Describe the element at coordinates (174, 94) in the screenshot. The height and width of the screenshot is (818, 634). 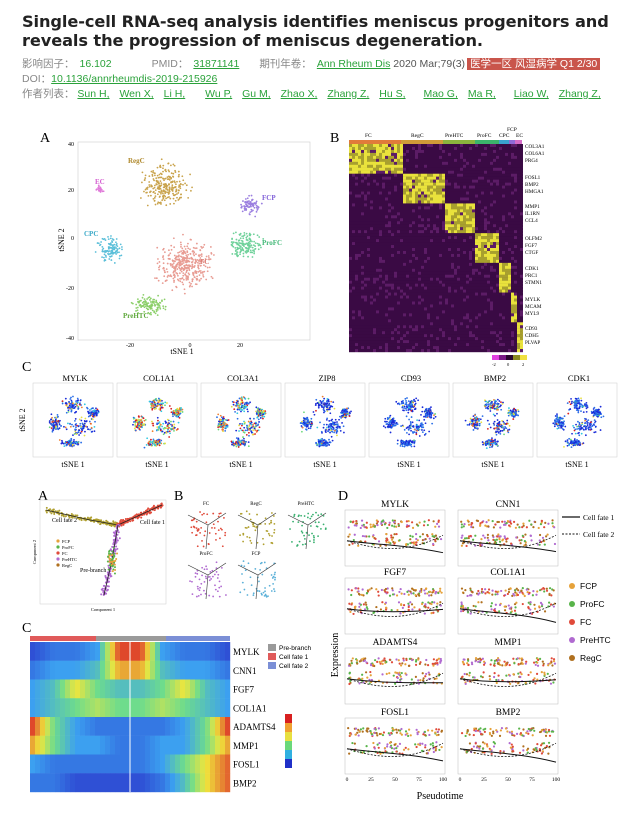
I see `author-link: Li H,` at that location.